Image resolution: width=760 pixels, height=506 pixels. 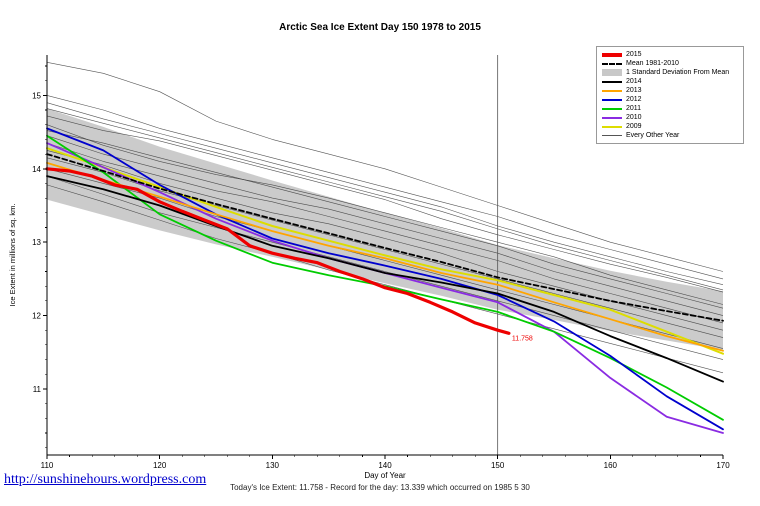 I want to click on y-tick-label: 15, so click(x=36, y=95).